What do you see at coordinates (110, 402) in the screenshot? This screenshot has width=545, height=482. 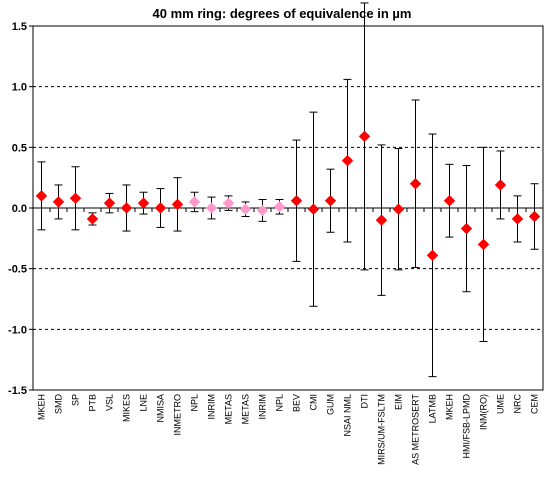 I see `x-tick-label: VSL` at bounding box center [110, 402].